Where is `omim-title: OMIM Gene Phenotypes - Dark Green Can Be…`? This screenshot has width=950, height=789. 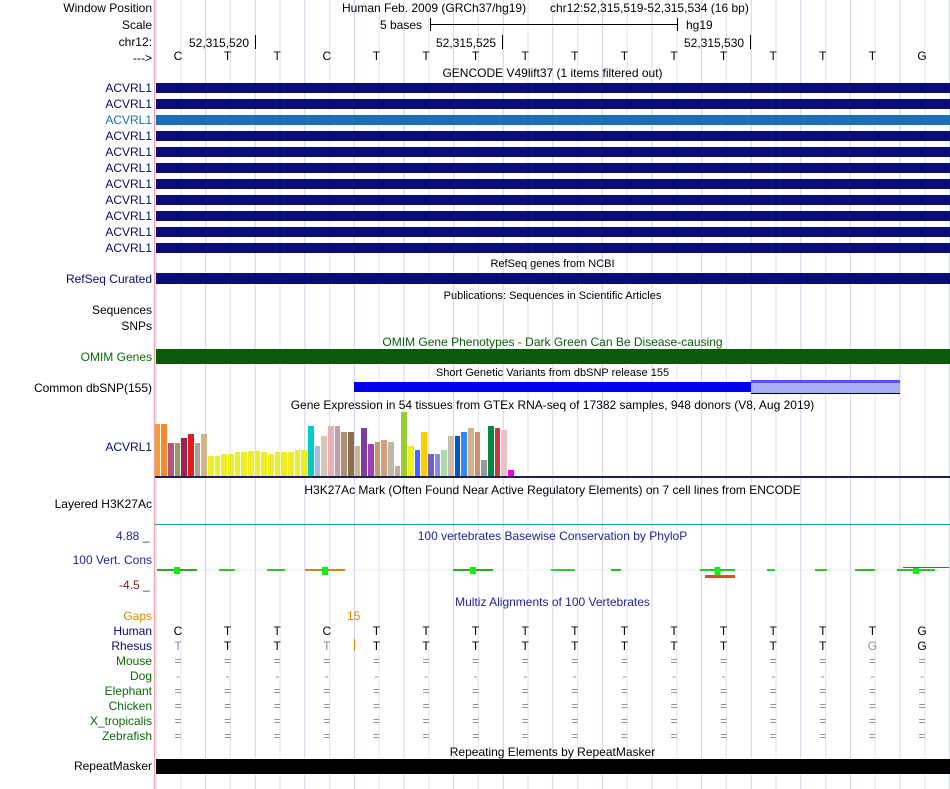 omim-title: OMIM Gene Phenotypes - Dark Green Can Be… is located at coordinates (552, 342).